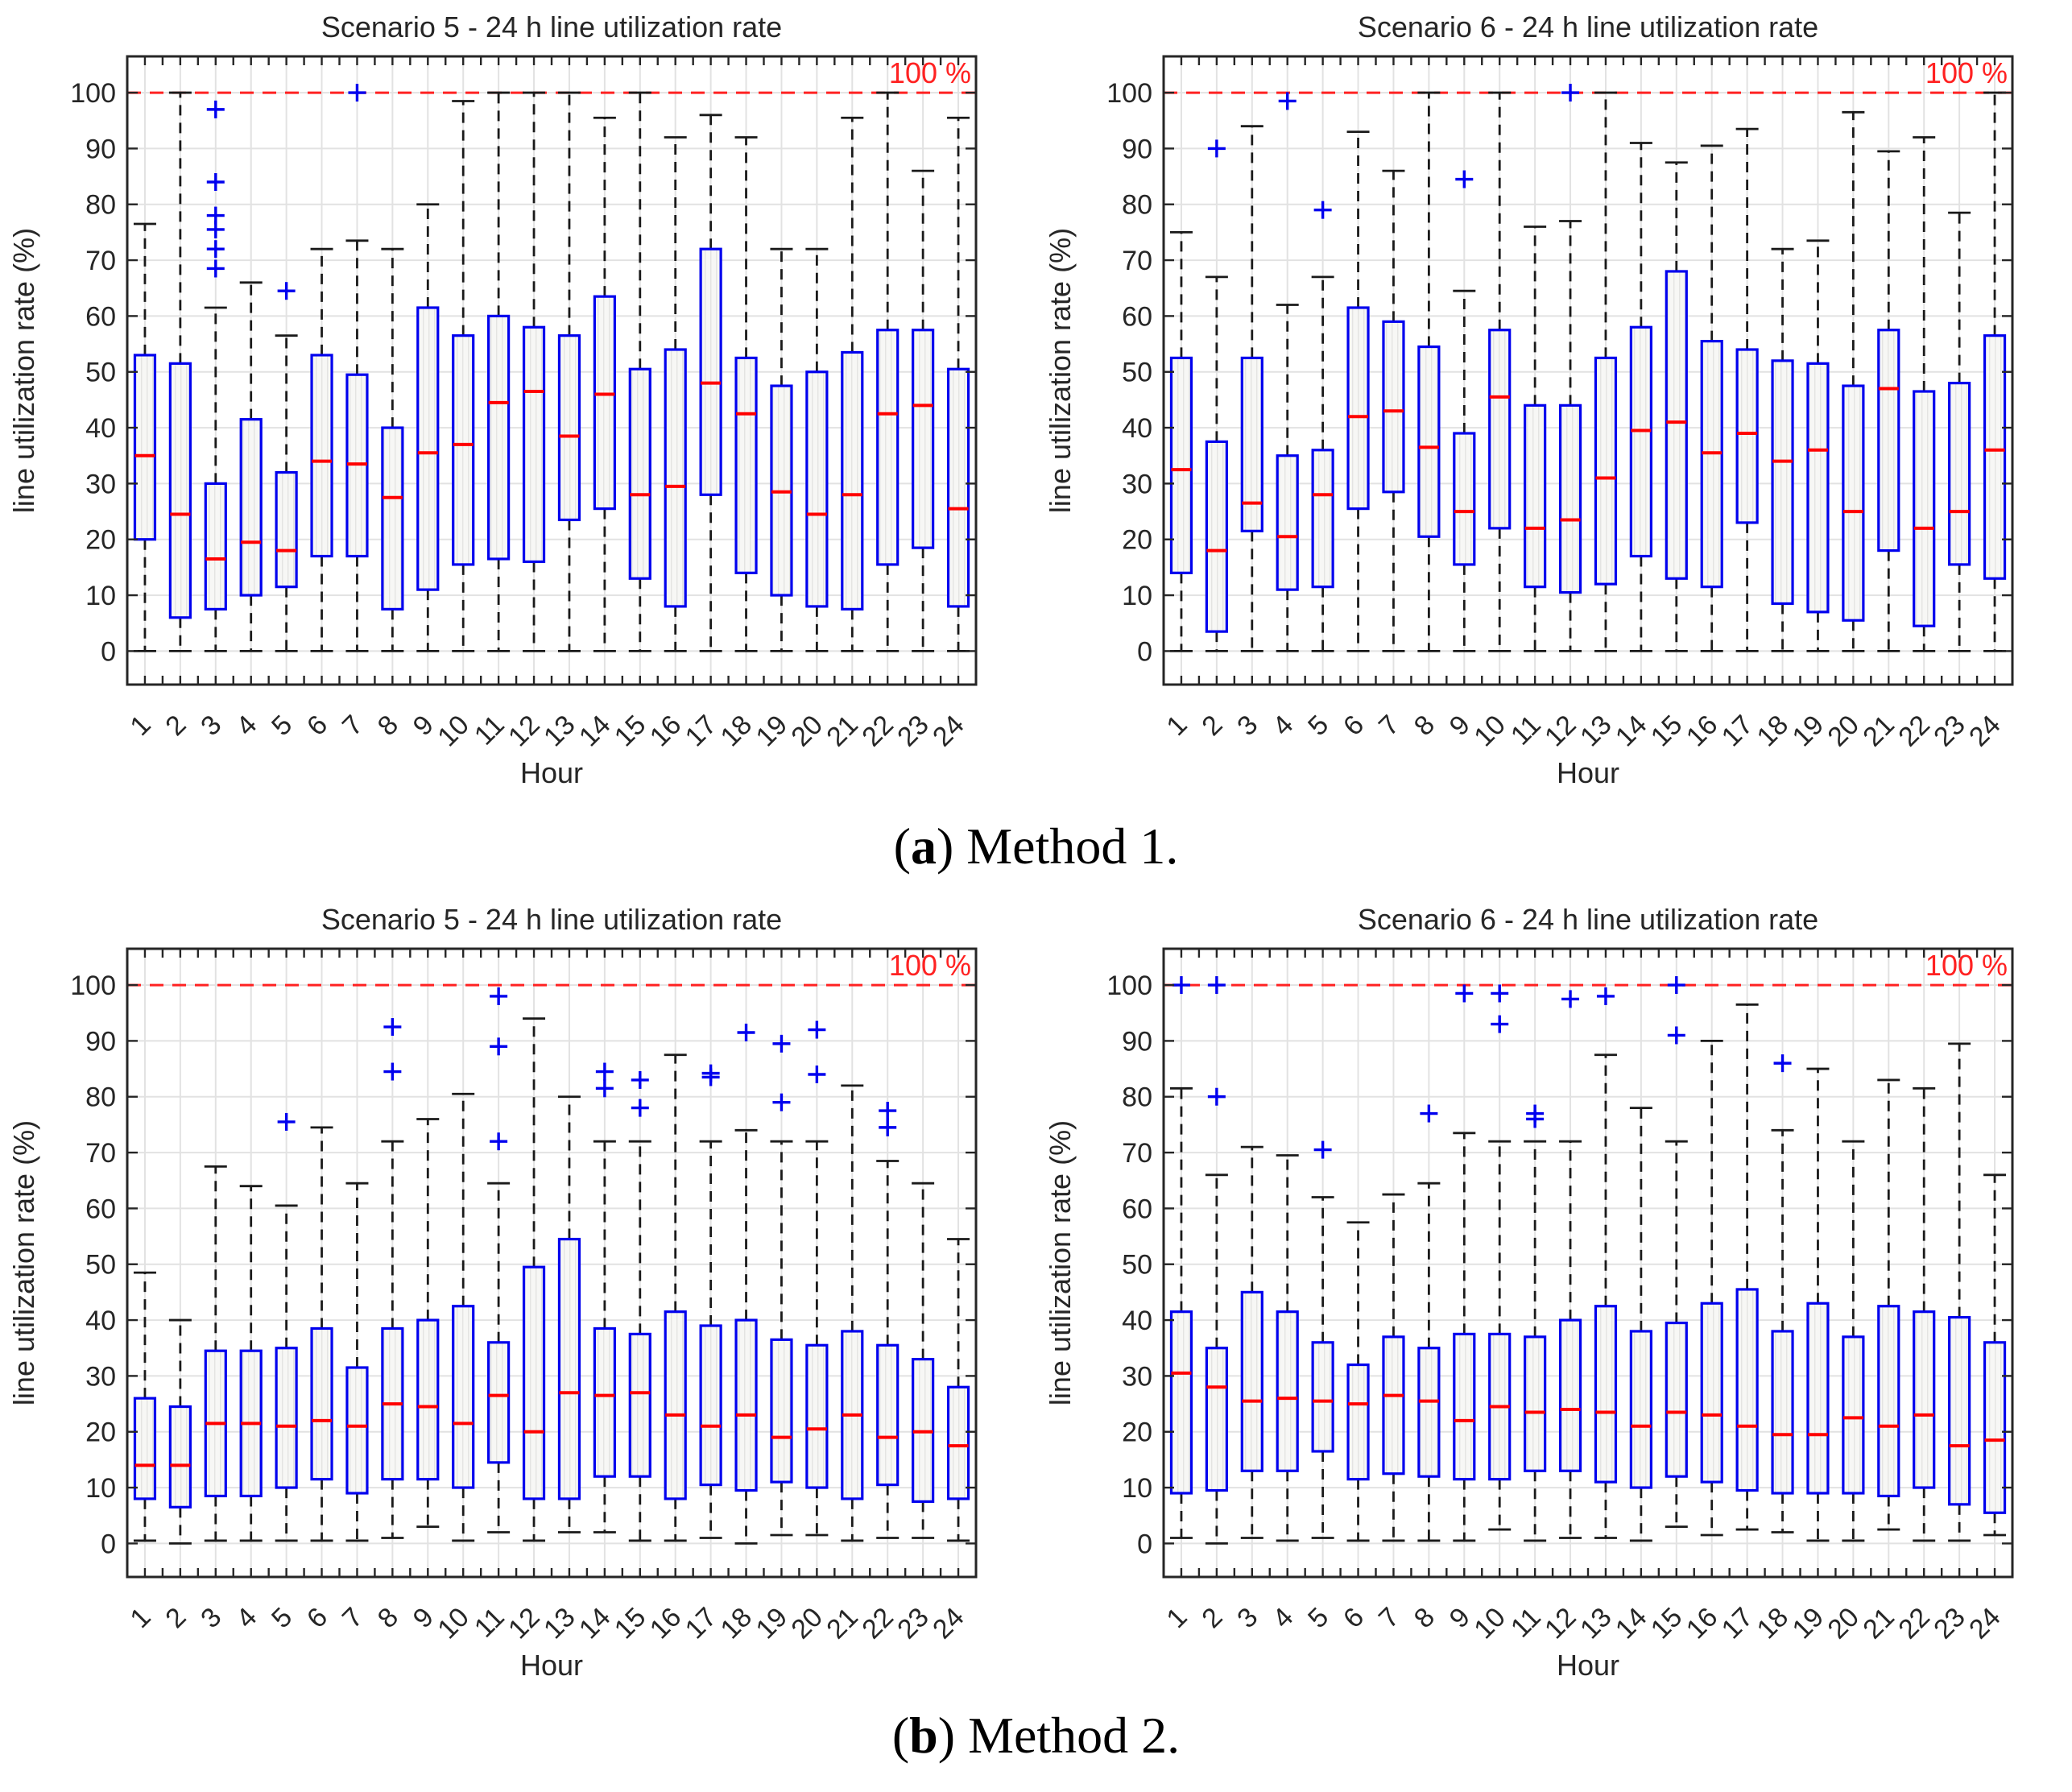 The width and height of the screenshot is (2072, 1792). What do you see at coordinates (1036, 846) in the screenshot?
I see `caption-method-1: (a) Method 1.` at bounding box center [1036, 846].